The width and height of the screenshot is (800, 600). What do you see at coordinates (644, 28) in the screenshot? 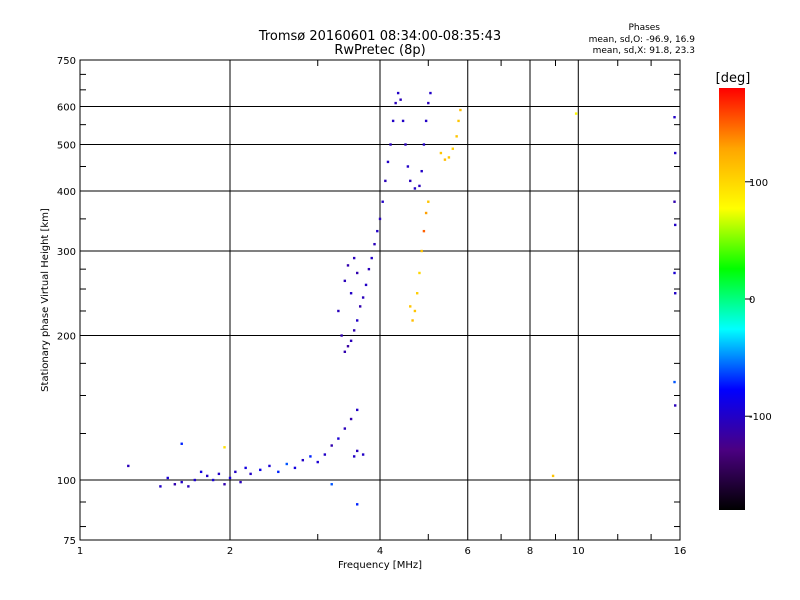
I see `stats-heading: Phases` at bounding box center [644, 28].